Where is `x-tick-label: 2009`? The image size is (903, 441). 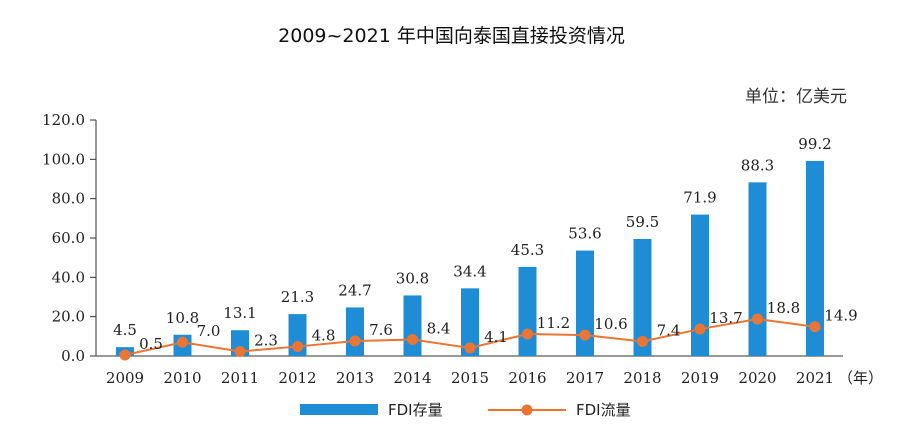
x-tick-label: 2009 is located at coordinates (125, 378).